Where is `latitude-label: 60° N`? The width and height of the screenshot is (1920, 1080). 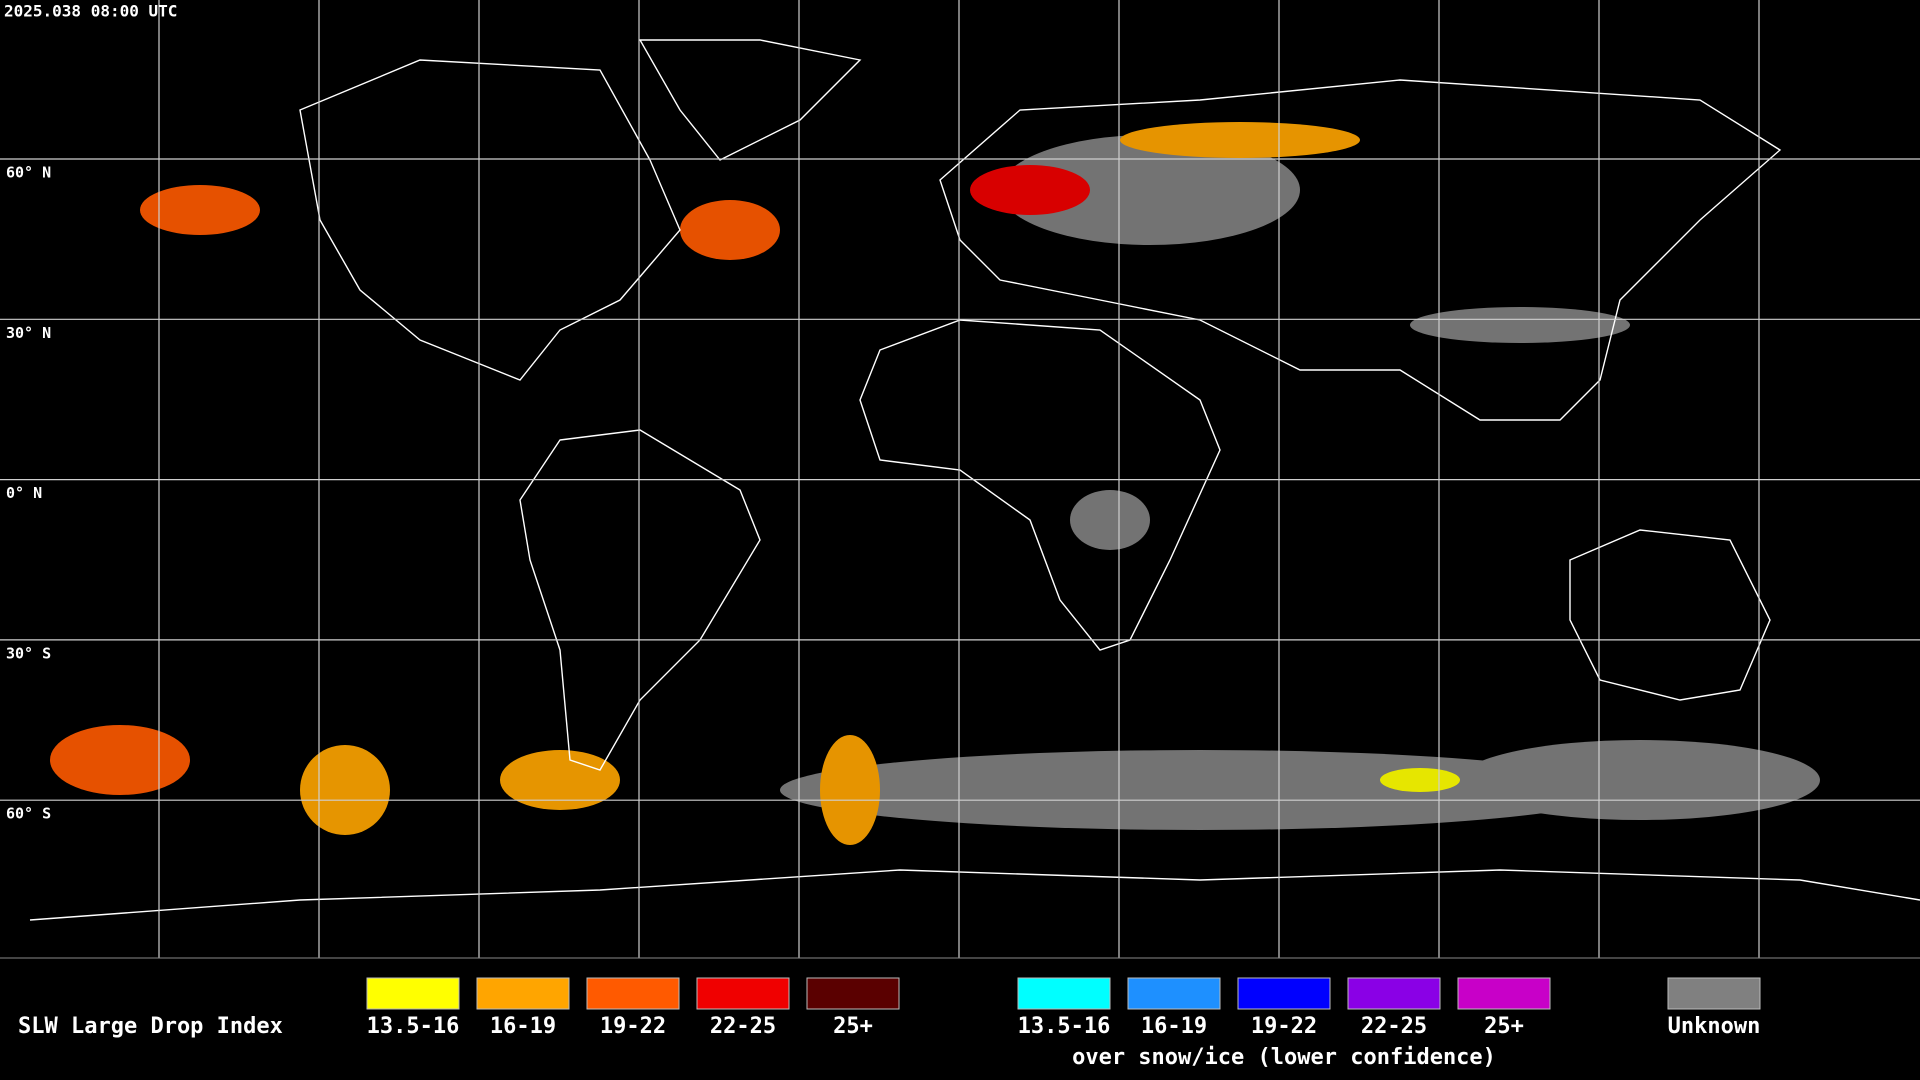 latitude-label: 60° N is located at coordinates (28, 173).